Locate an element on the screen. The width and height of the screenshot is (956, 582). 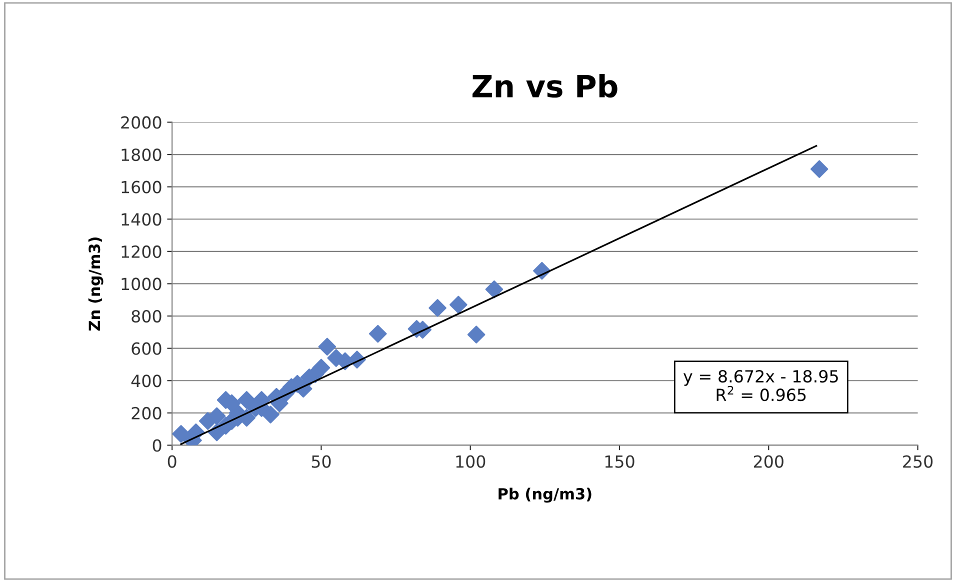
x-tick-label: 100 is located at coordinates (471, 461).